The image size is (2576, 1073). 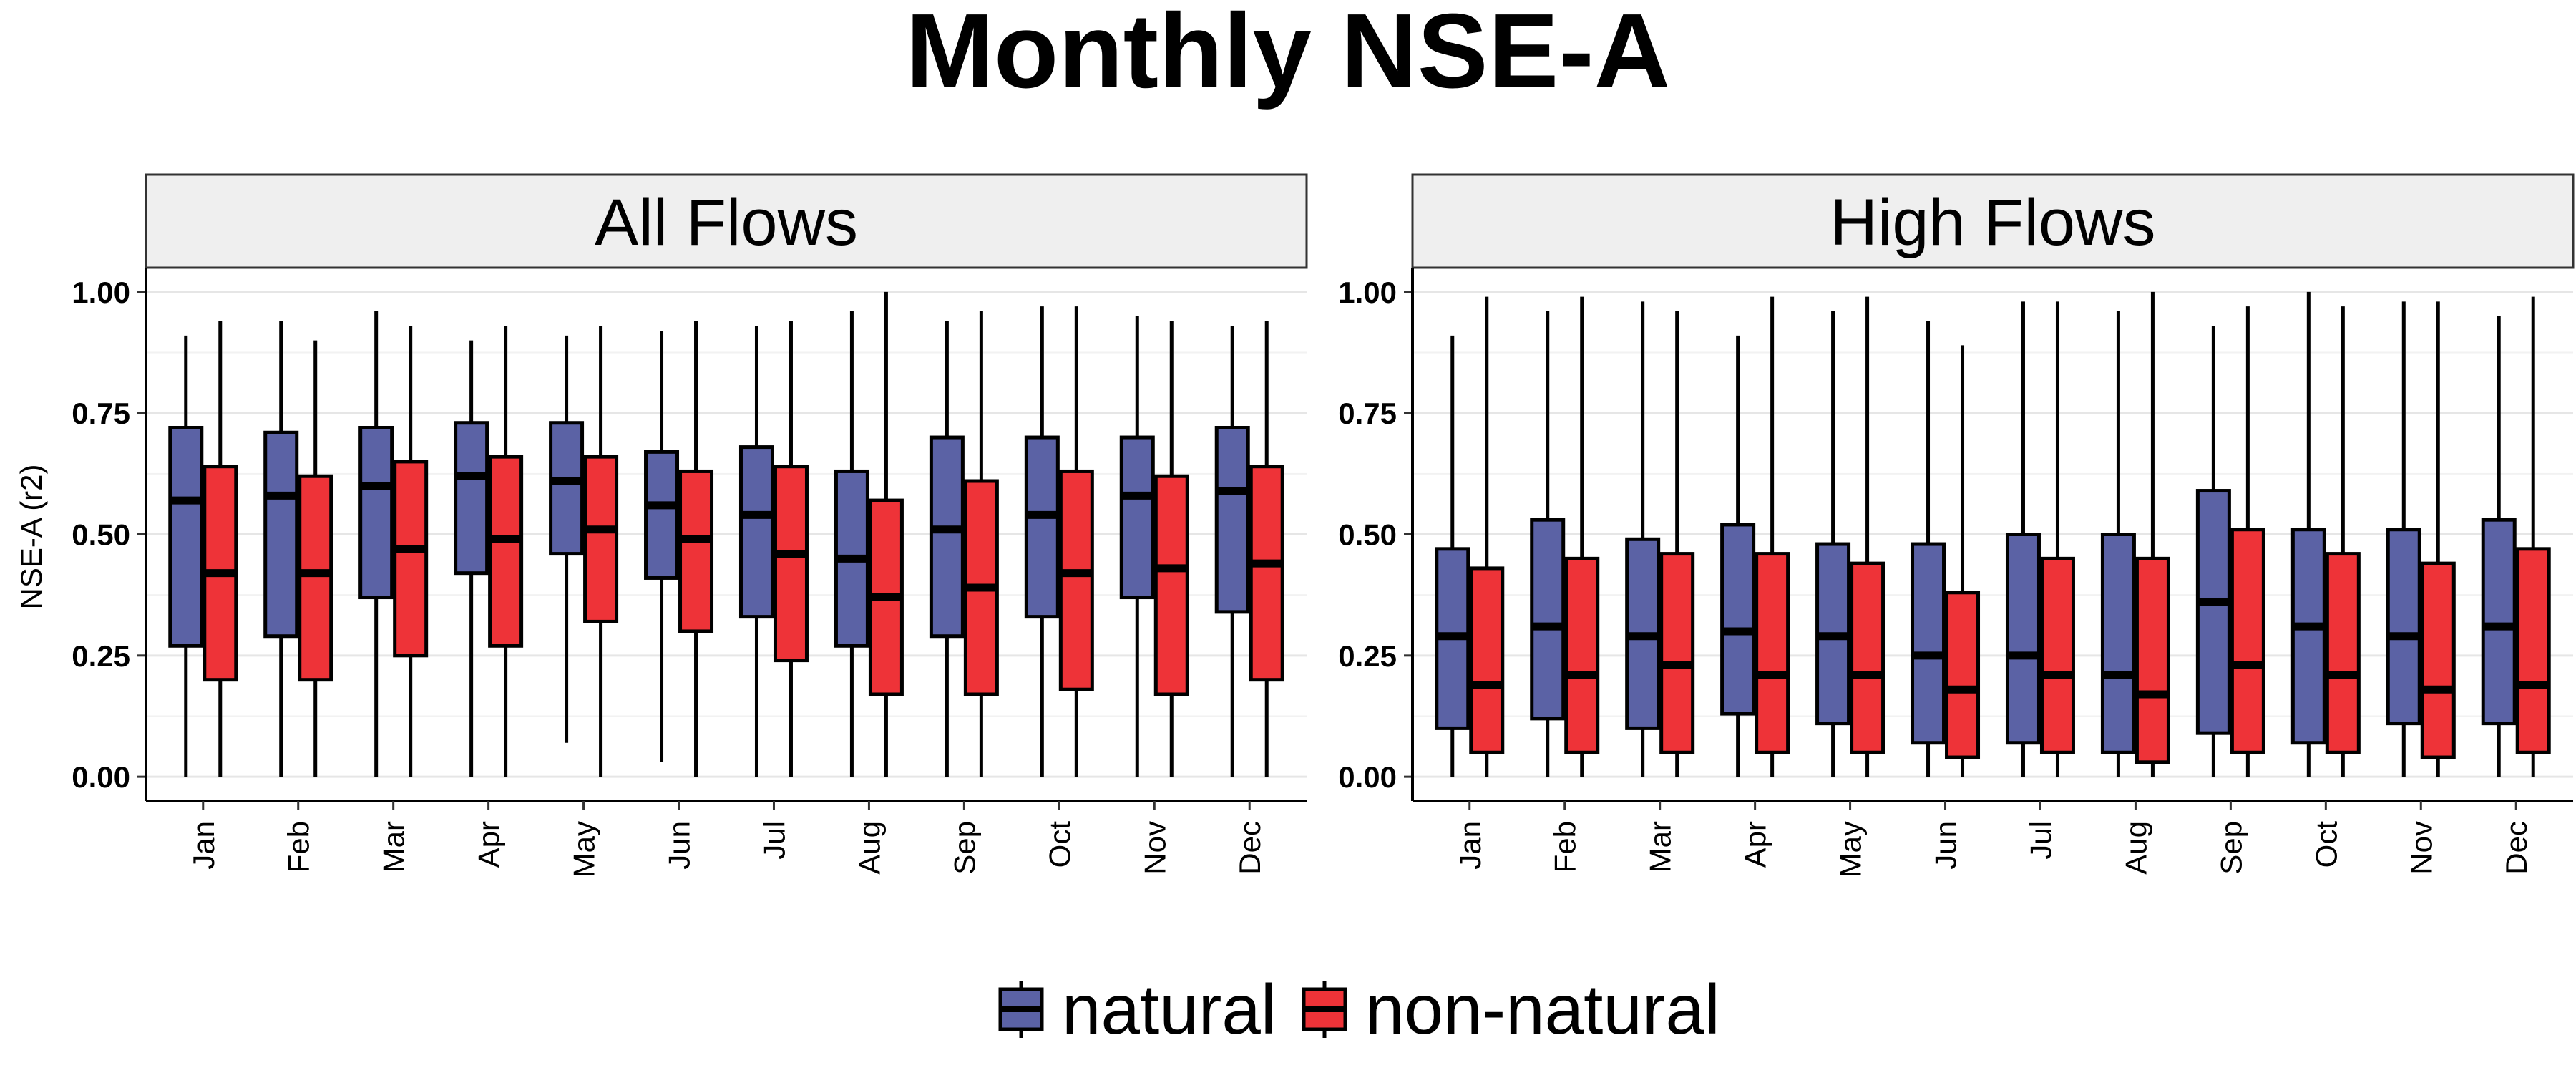 I want to click on box-natural-jan, so click(x=186, y=556).